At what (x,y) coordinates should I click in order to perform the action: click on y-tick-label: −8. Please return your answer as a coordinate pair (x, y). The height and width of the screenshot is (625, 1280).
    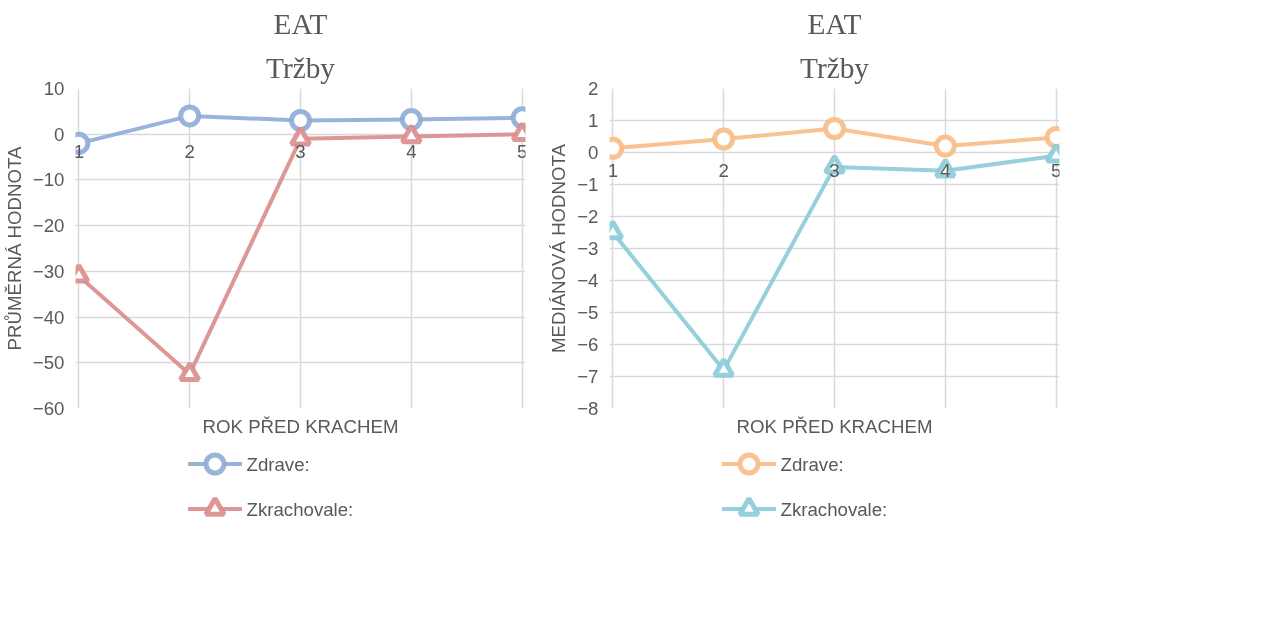
    Looking at the image, I should click on (588, 408).